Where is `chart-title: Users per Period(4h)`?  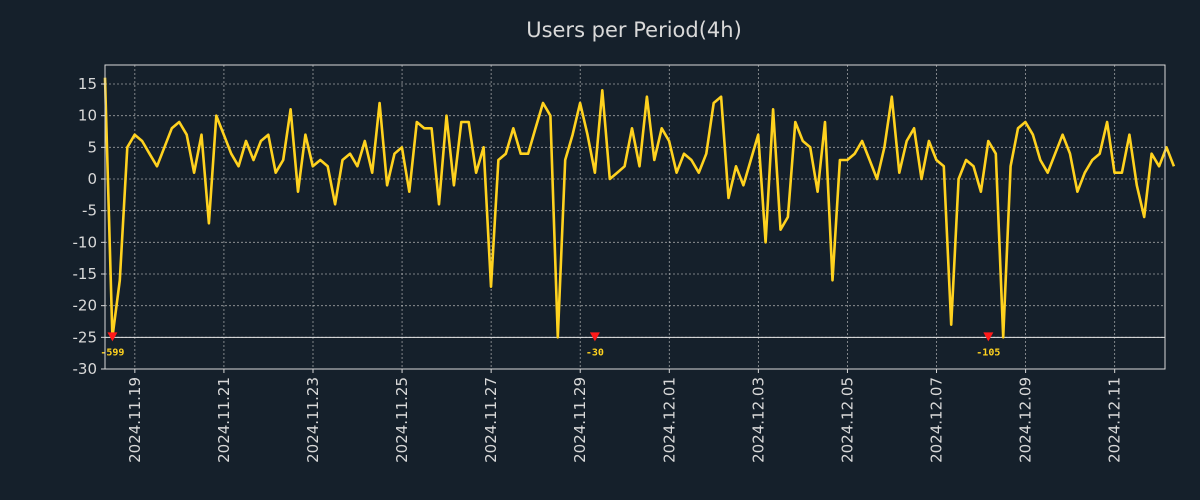
chart-title: Users per Period(4h) is located at coordinates (634, 30).